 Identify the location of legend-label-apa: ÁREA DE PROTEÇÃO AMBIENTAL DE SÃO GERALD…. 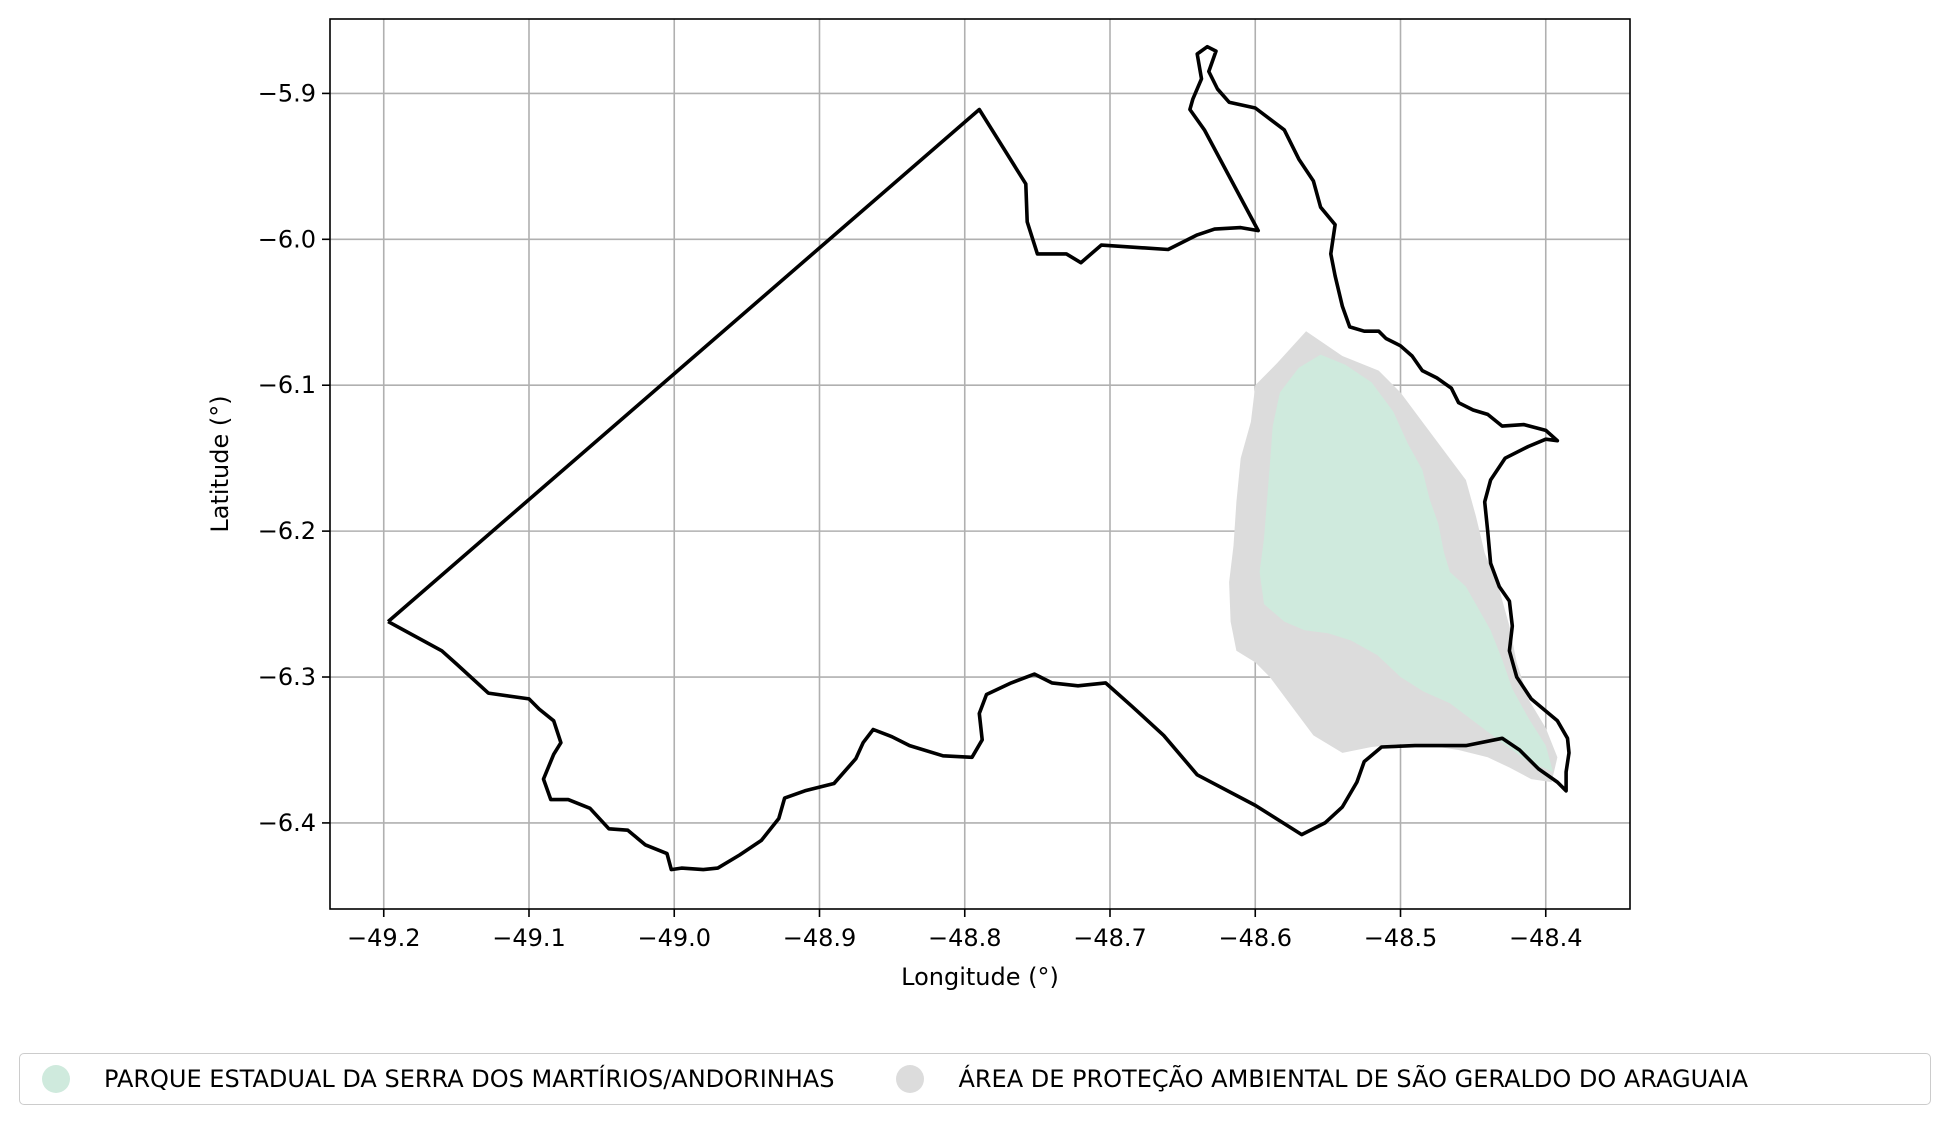
(1353, 1079).